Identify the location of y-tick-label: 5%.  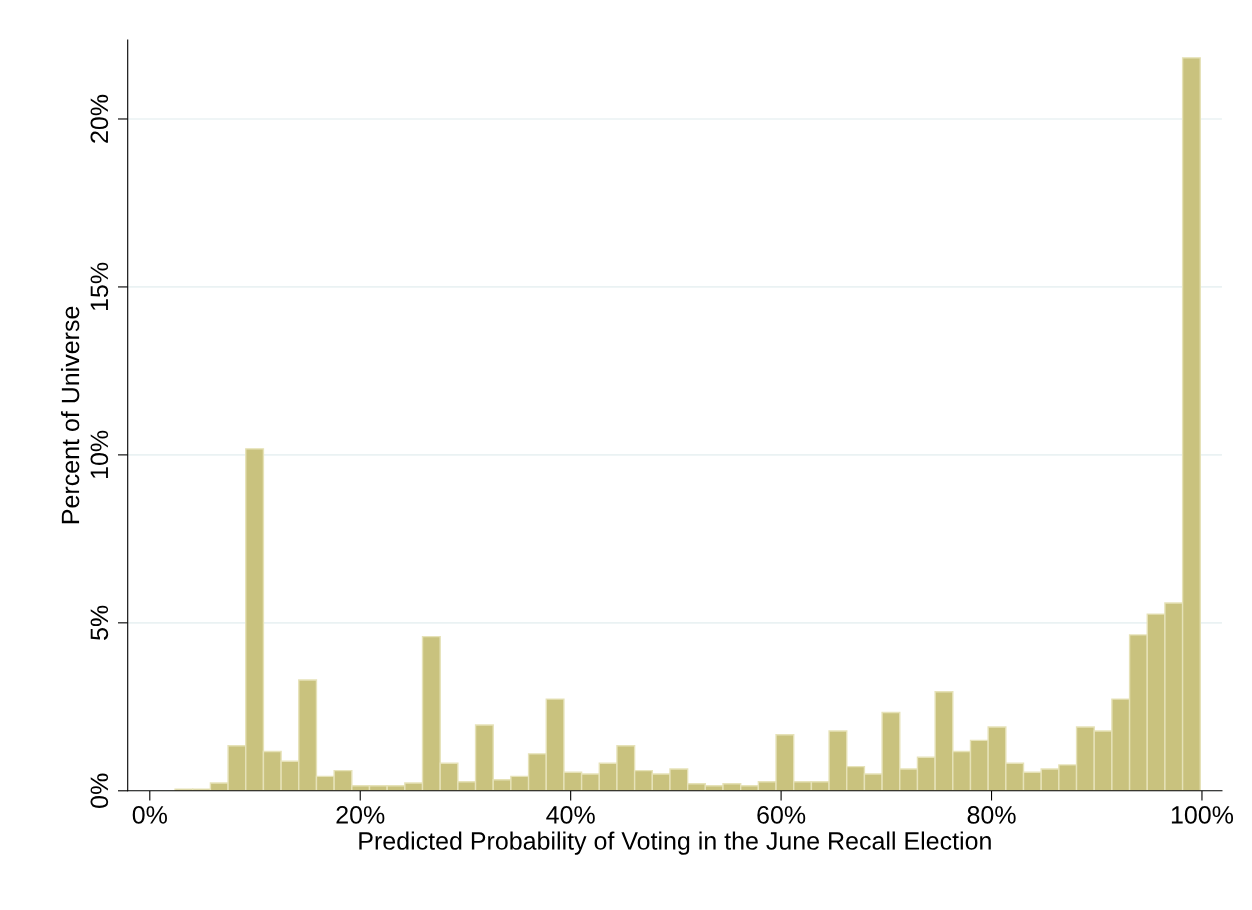
(99, 622).